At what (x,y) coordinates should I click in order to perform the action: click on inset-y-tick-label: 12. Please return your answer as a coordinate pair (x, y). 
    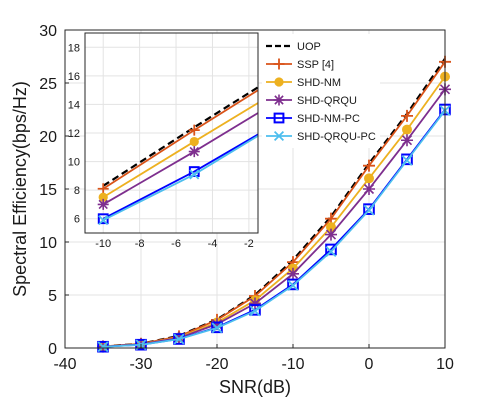
    Looking at the image, I should click on (74, 134).